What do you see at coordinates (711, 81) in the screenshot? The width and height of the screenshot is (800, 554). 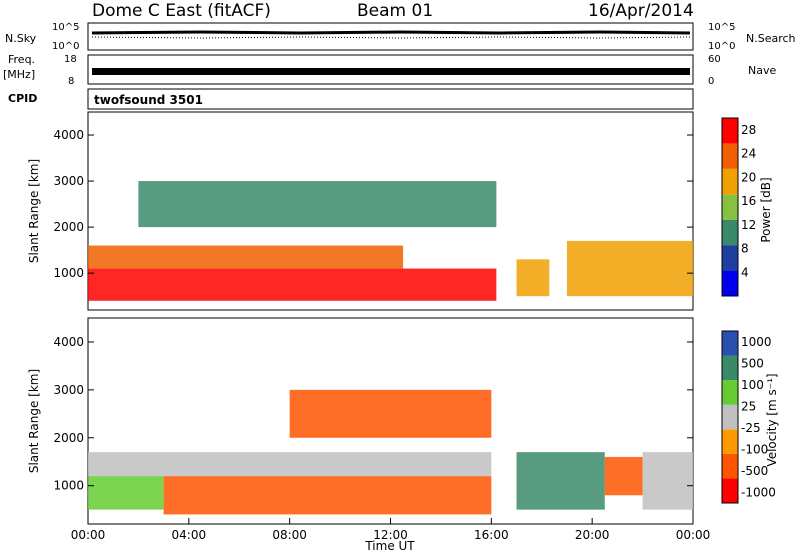 I see `nave-tick-bottom: 0` at bounding box center [711, 81].